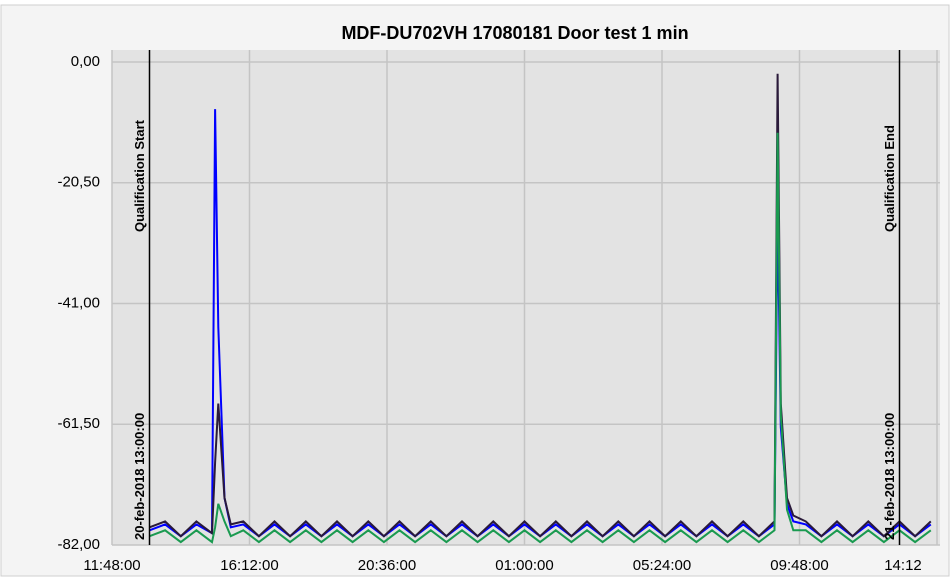  Describe the element at coordinates (662, 565) in the screenshot. I see `x-tick-label: 05:24:00` at that location.